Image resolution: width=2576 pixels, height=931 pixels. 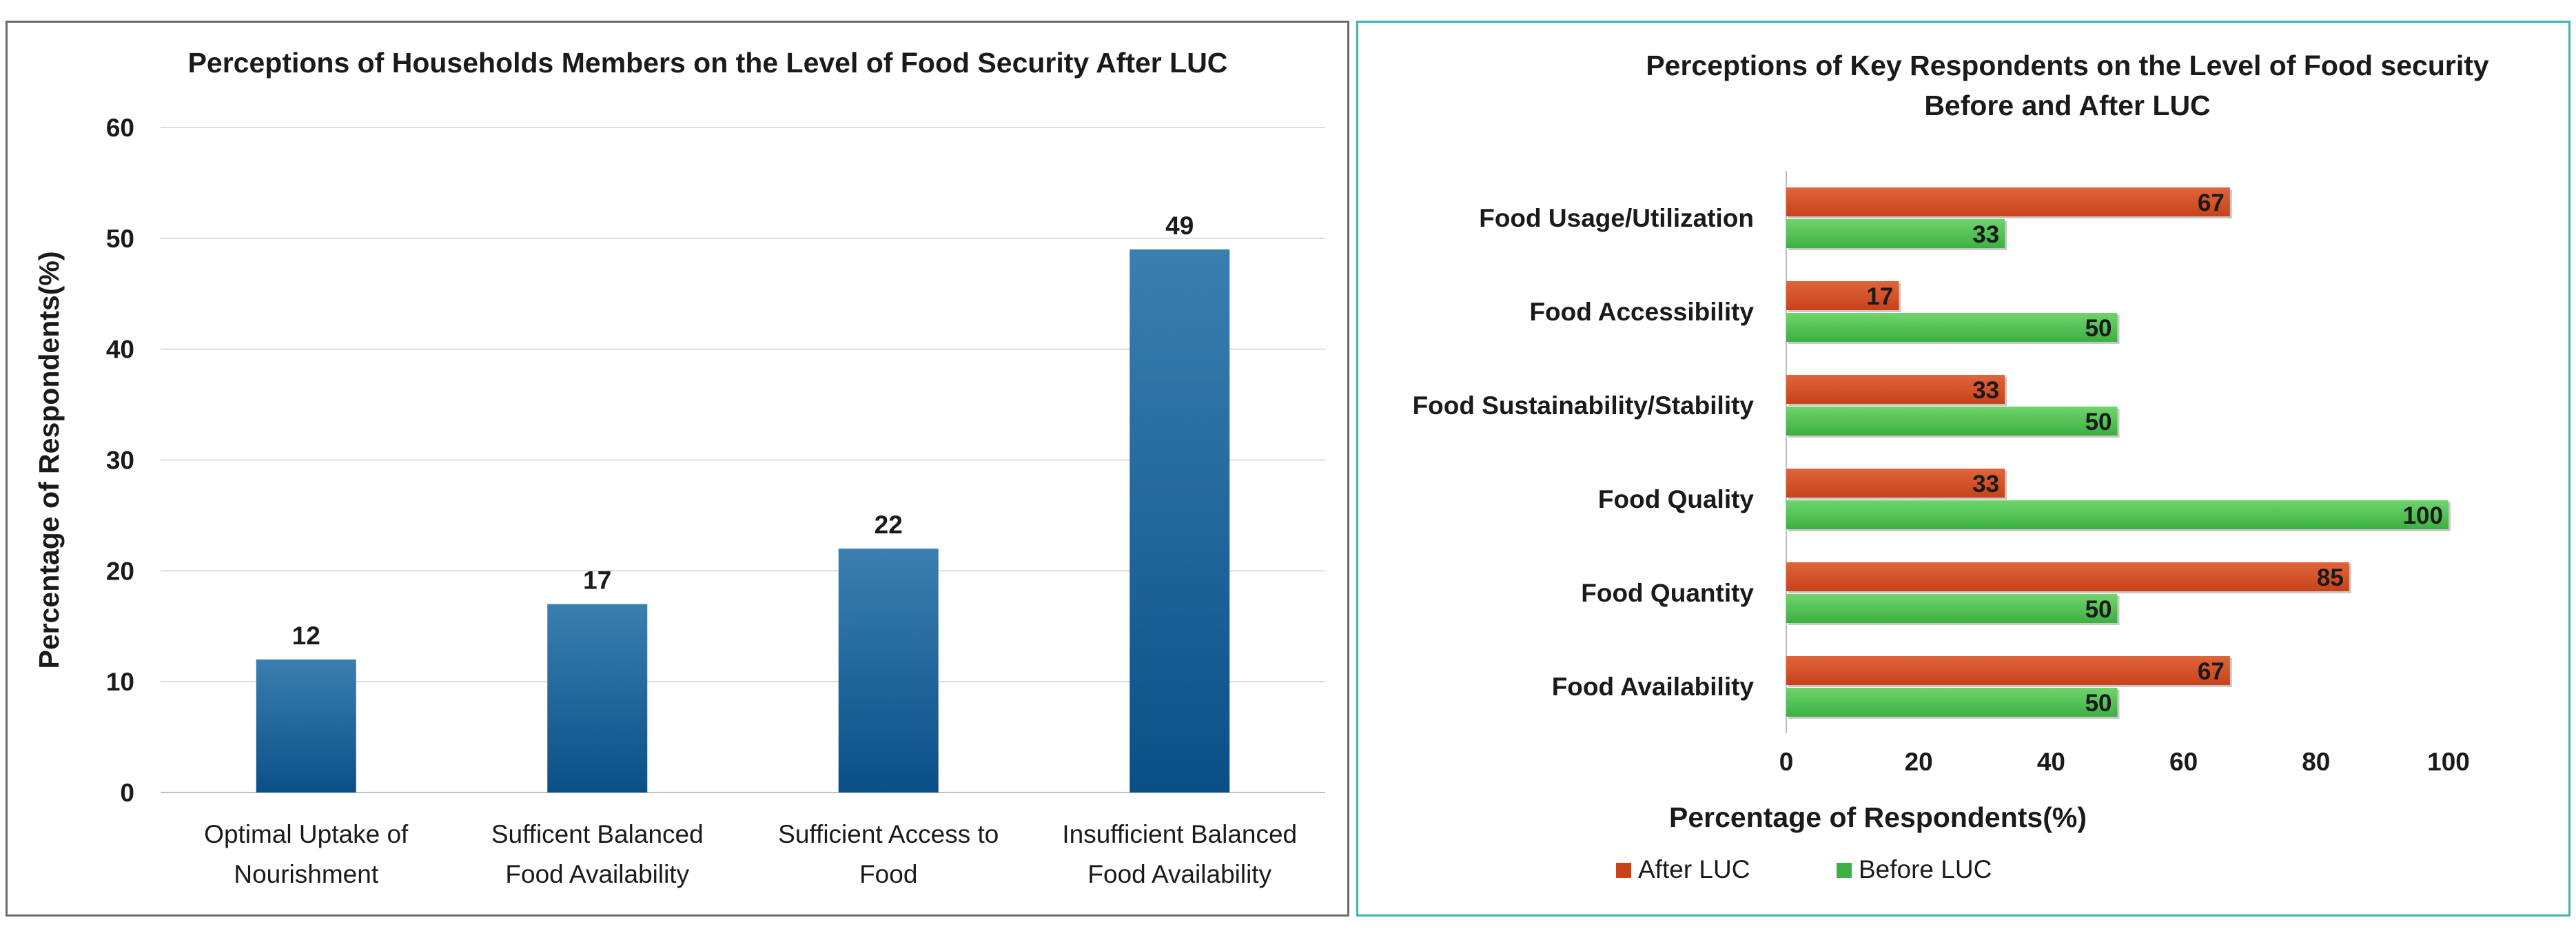 What do you see at coordinates (120, 682) in the screenshot?
I see `y-tick-label: 10` at bounding box center [120, 682].